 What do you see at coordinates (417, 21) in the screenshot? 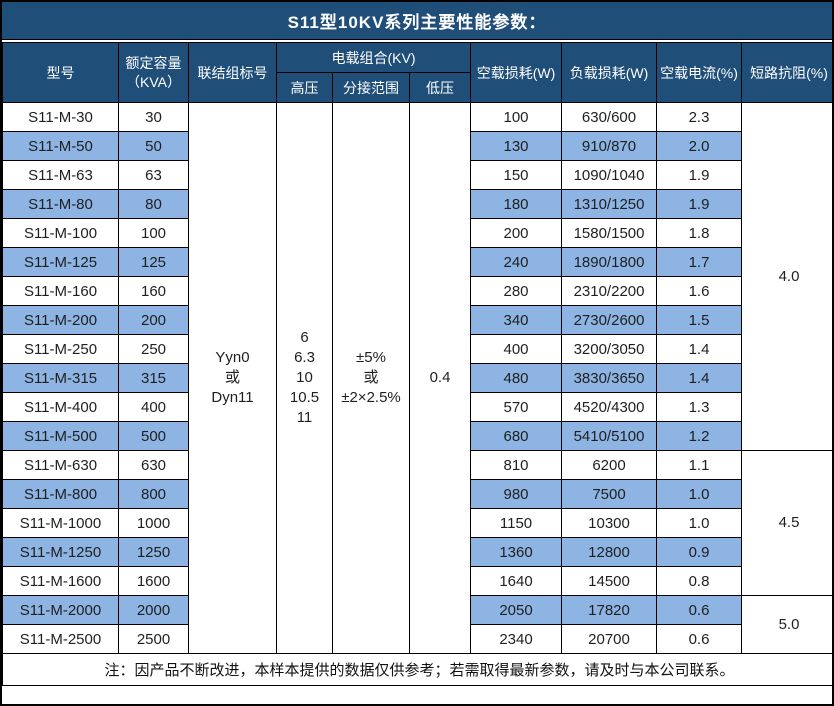
I see `page-title: S11型10KV系列主要性能参数：` at bounding box center [417, 21].